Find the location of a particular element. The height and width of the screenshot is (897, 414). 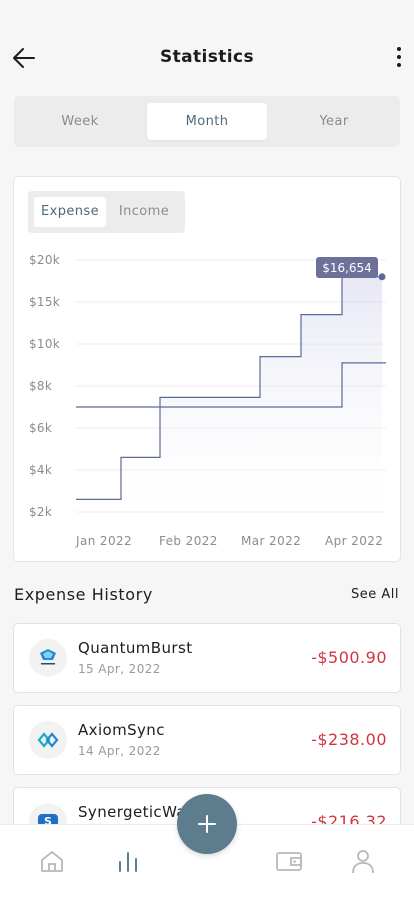

plus-icon is located at coordinates (207, 824).